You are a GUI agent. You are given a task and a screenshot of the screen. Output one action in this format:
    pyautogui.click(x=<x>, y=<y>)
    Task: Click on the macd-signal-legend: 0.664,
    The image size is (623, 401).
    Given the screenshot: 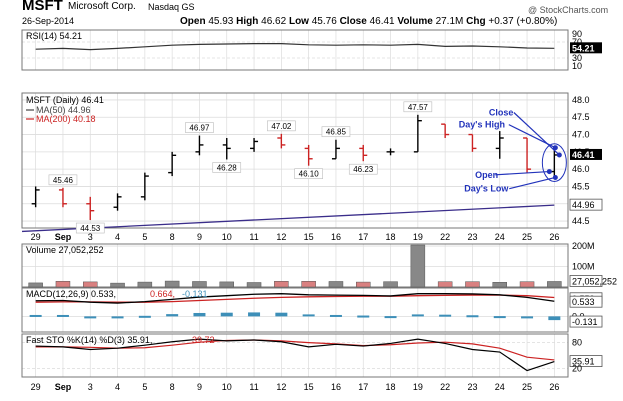 What is the action you would take?
    pyautogui.click(x=162, y=294)
    